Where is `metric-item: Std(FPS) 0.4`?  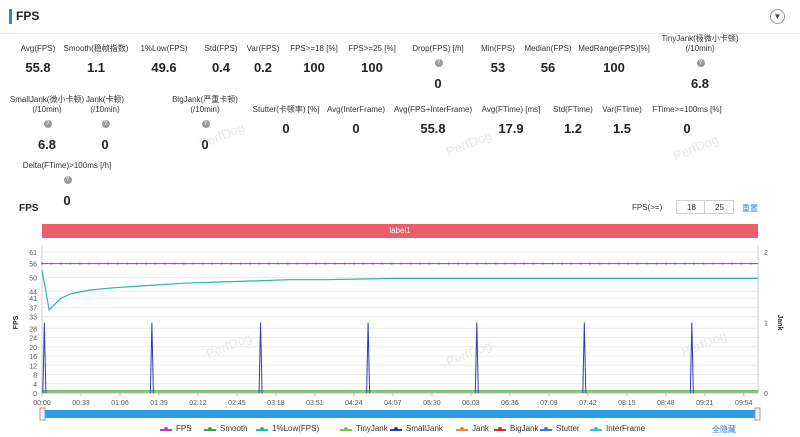 metric-item: Std(FPS) 0.4 is located at coordinates (221, 59).